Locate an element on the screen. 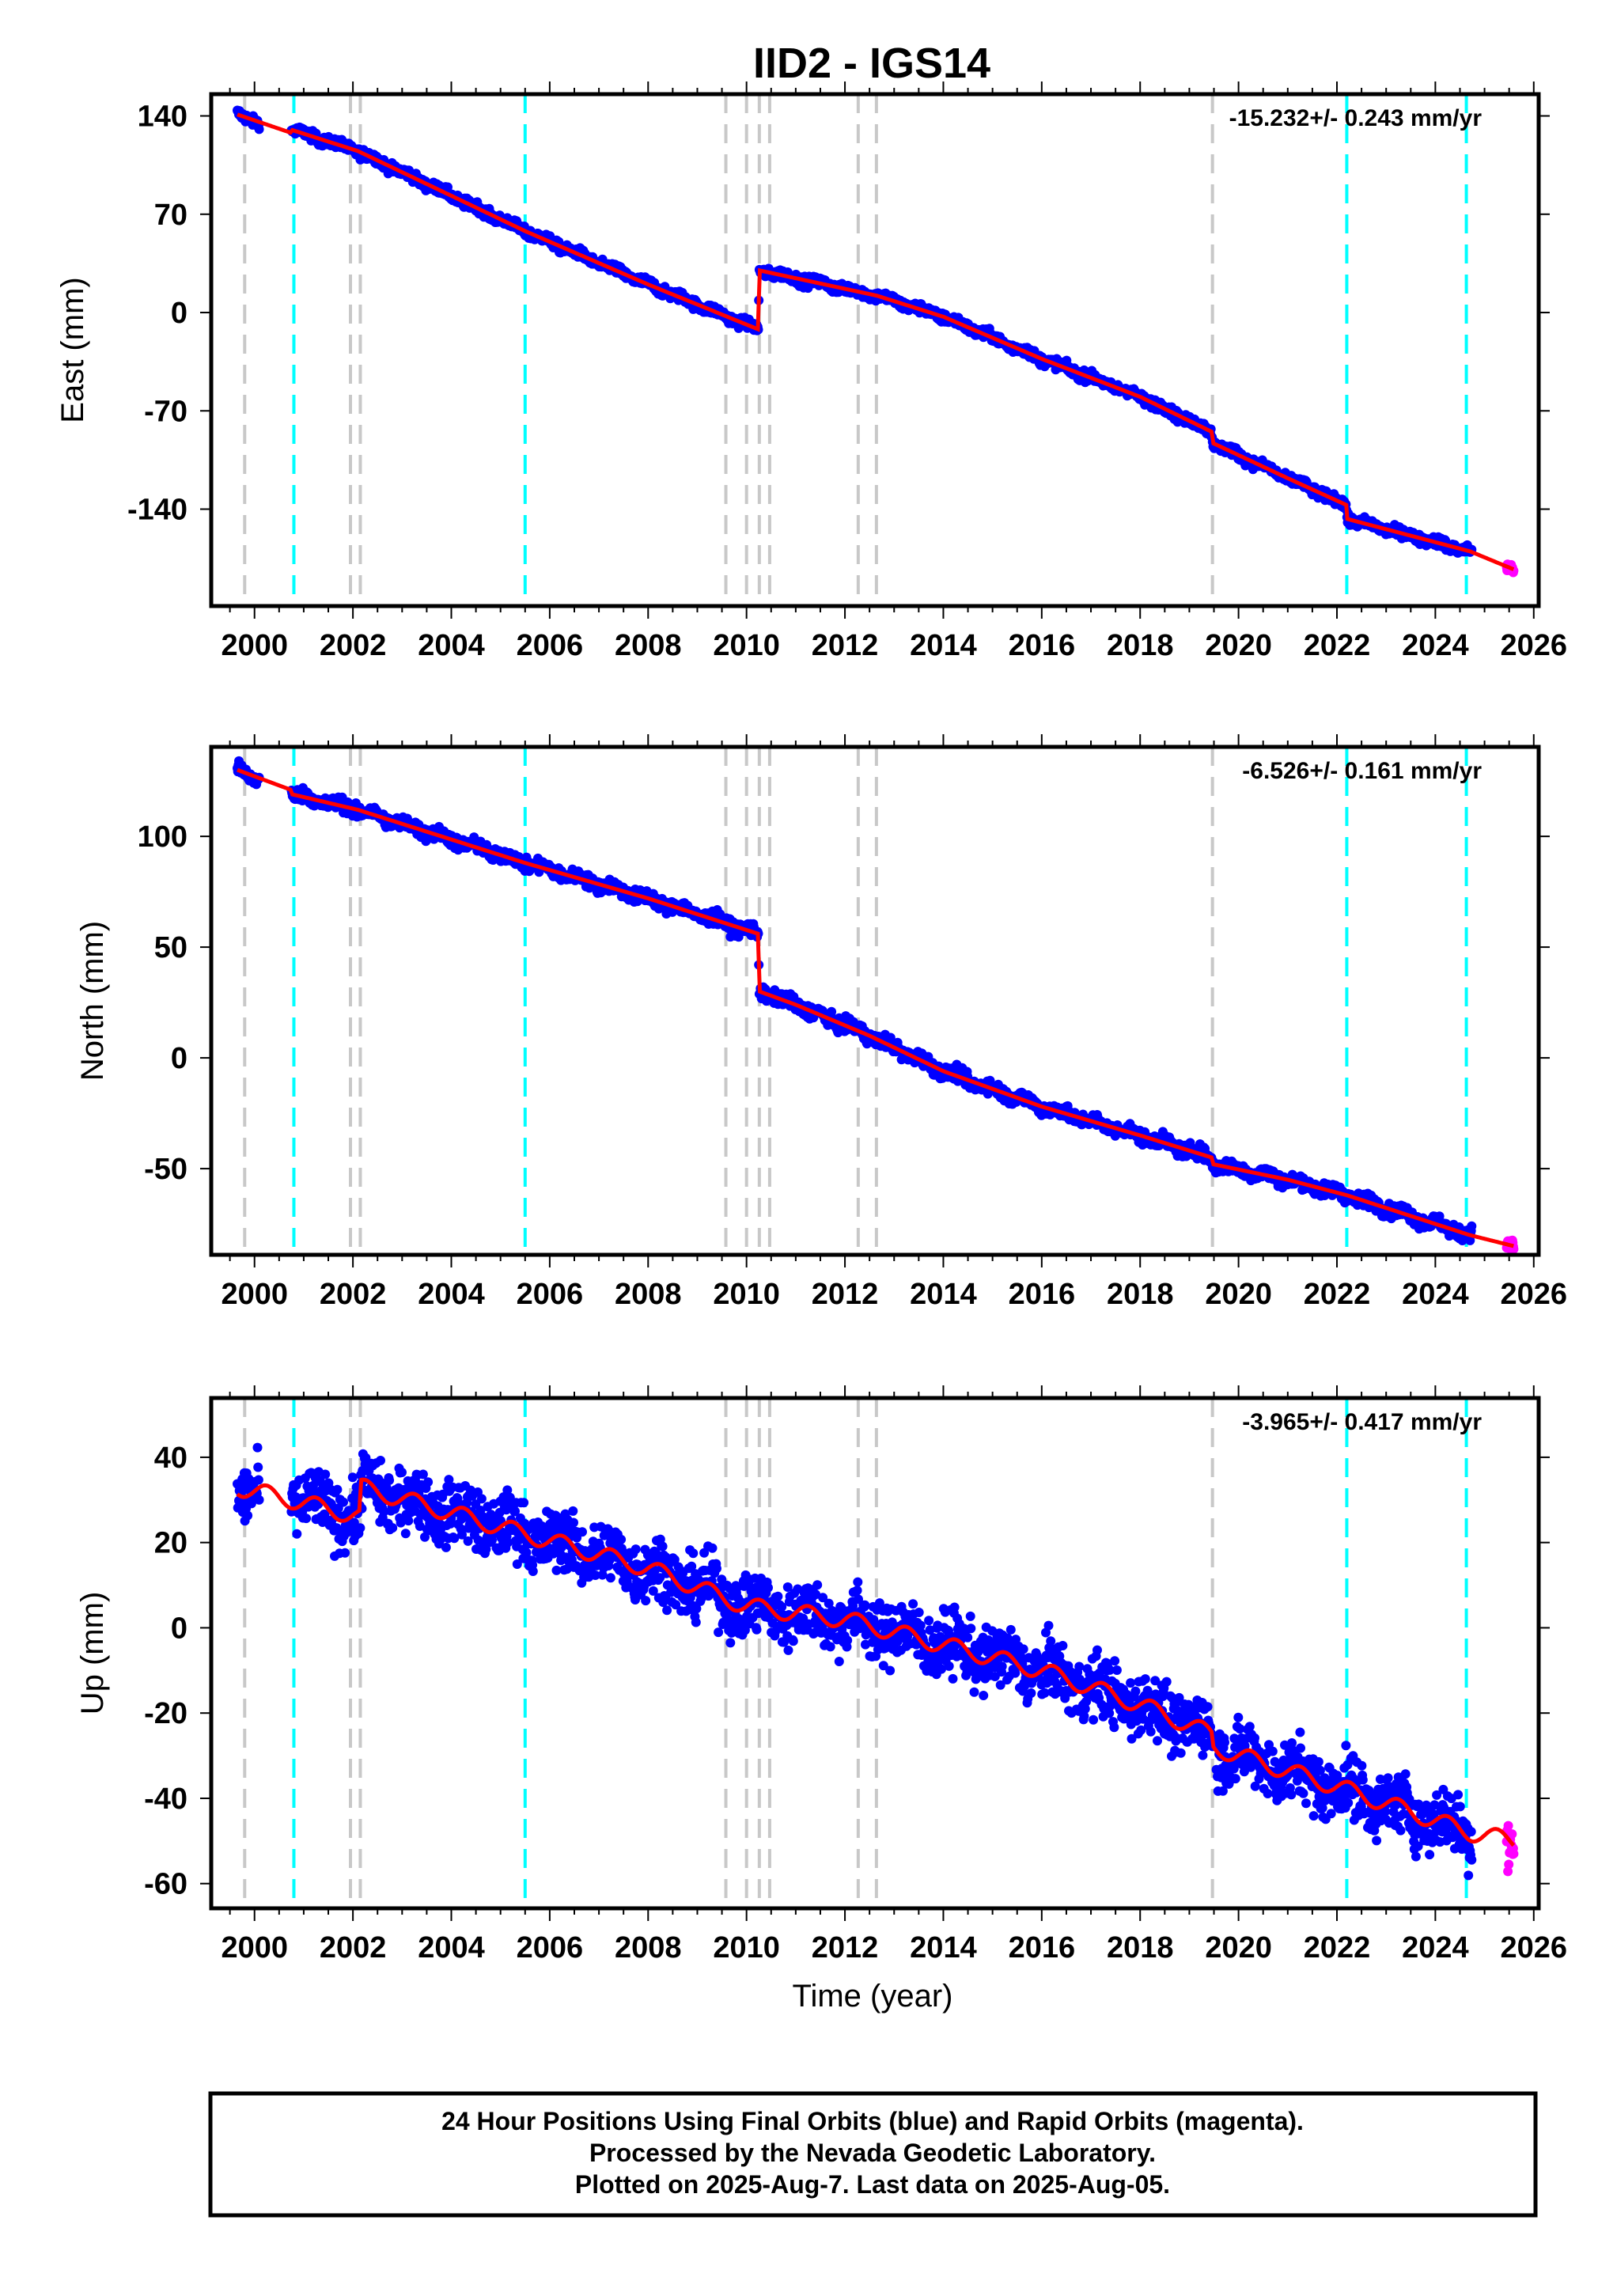 This screenshot has width=1598, height=2296. y-tick-label: 70 is located at coordinates (170, 215).